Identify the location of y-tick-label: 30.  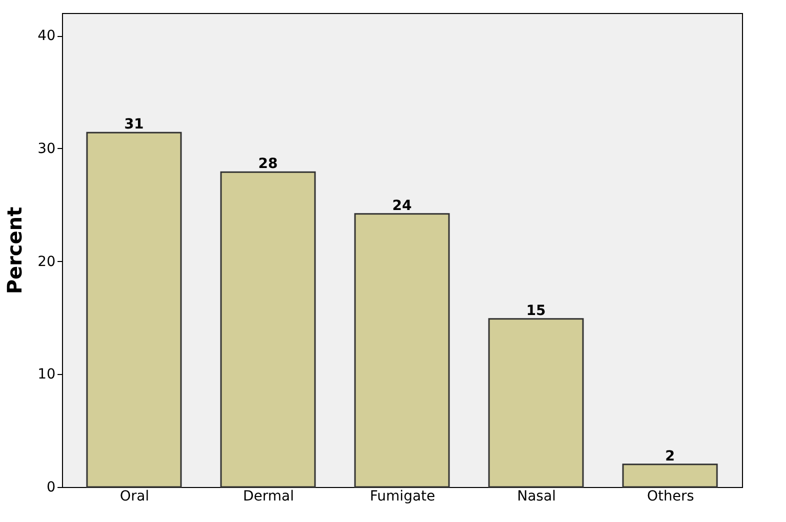
(47, 148).